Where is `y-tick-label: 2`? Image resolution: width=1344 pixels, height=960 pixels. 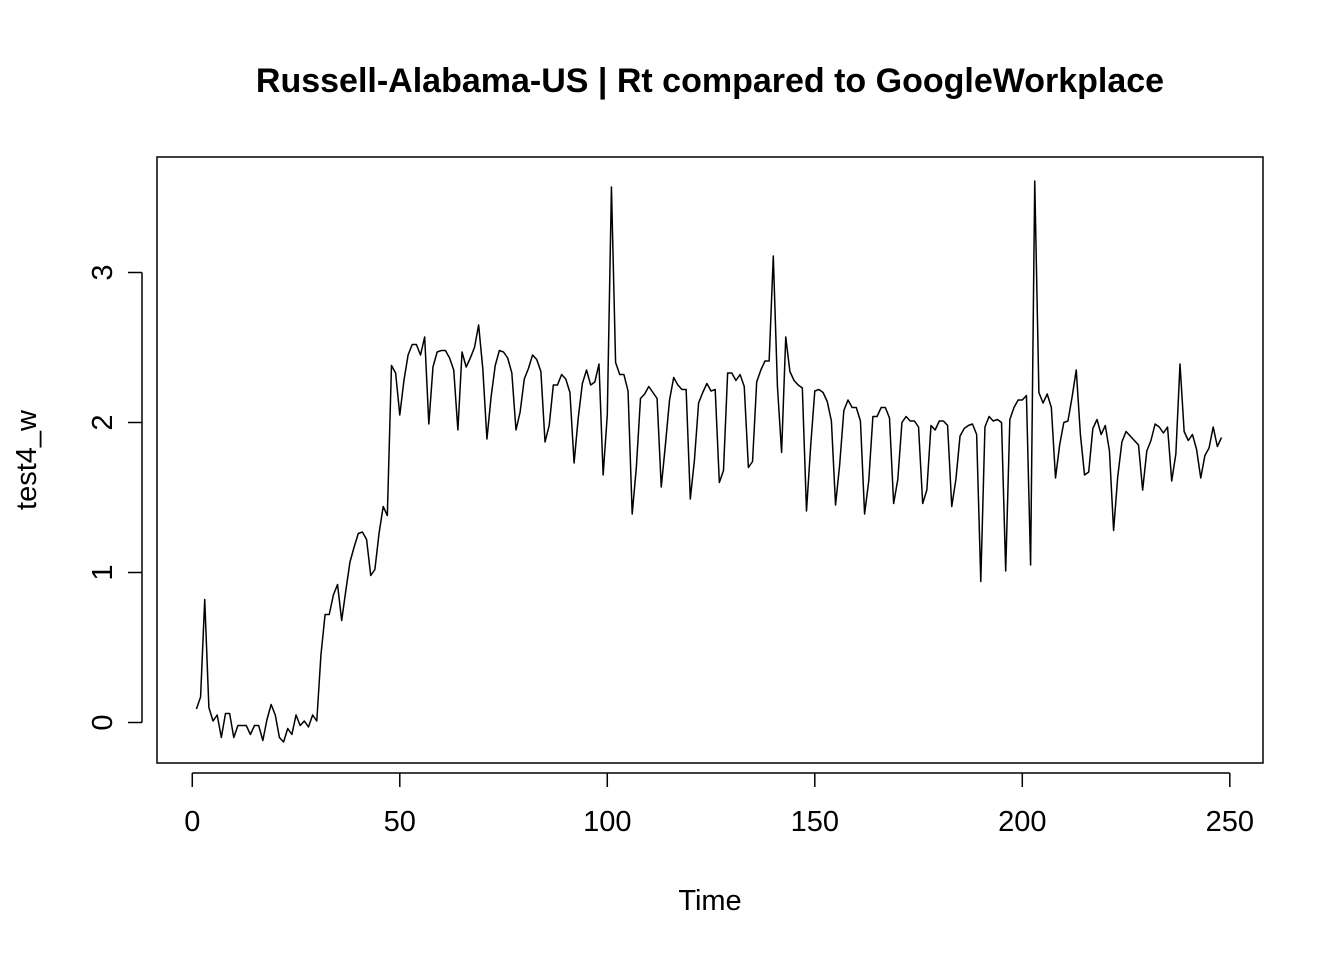 y-tick-label: 2 is located at coordinates (103, 422).